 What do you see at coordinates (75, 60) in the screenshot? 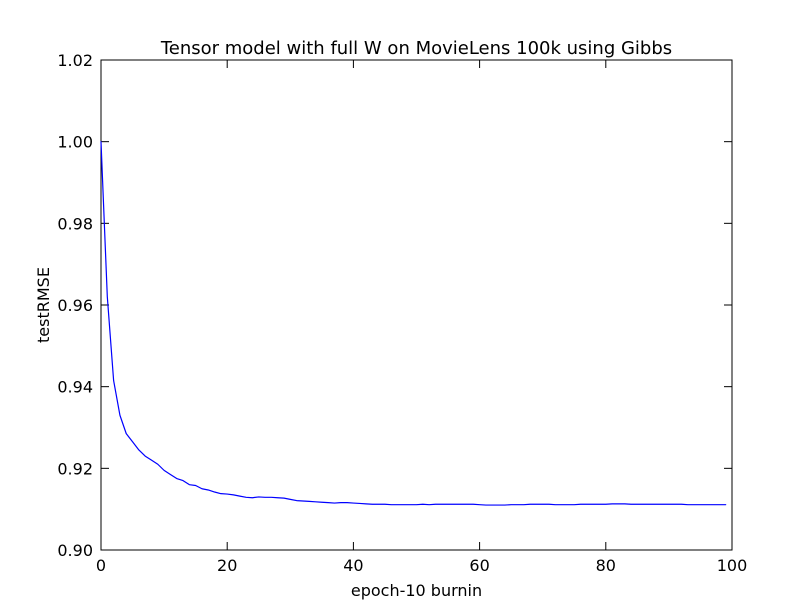
I see `y-tick-label: 1.02` at bounding box center [75, 60].